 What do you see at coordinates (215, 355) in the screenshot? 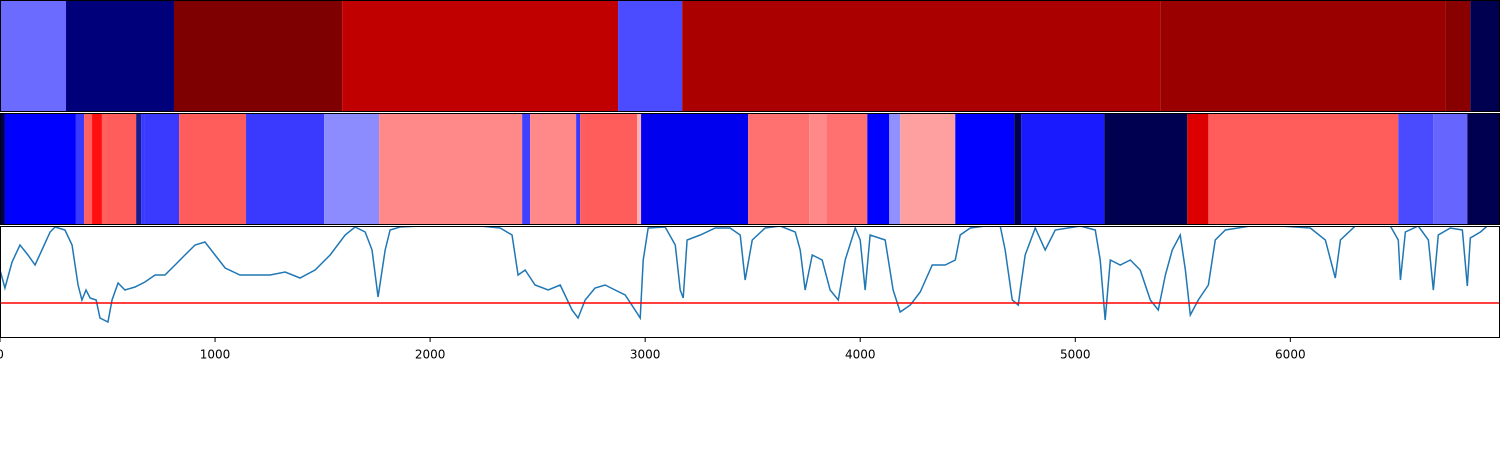
I see `x-tick-label: 1000` at bounding box center [215, 355].